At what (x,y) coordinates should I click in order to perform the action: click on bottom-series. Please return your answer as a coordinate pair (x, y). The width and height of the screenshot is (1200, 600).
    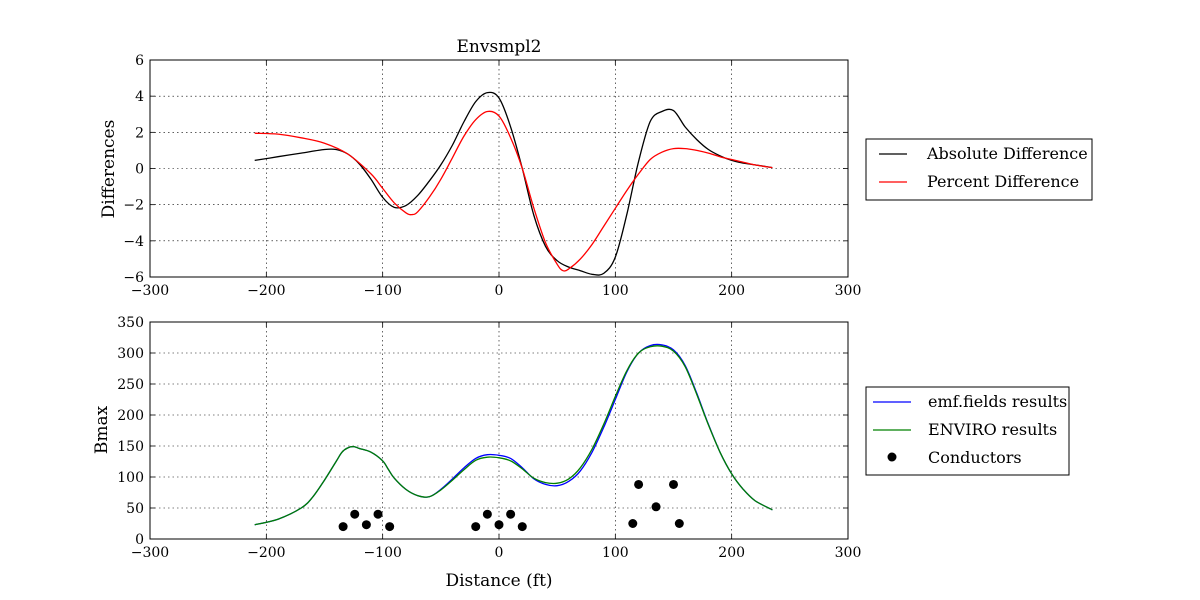
    Looking at the image, I should click on (513, 437).